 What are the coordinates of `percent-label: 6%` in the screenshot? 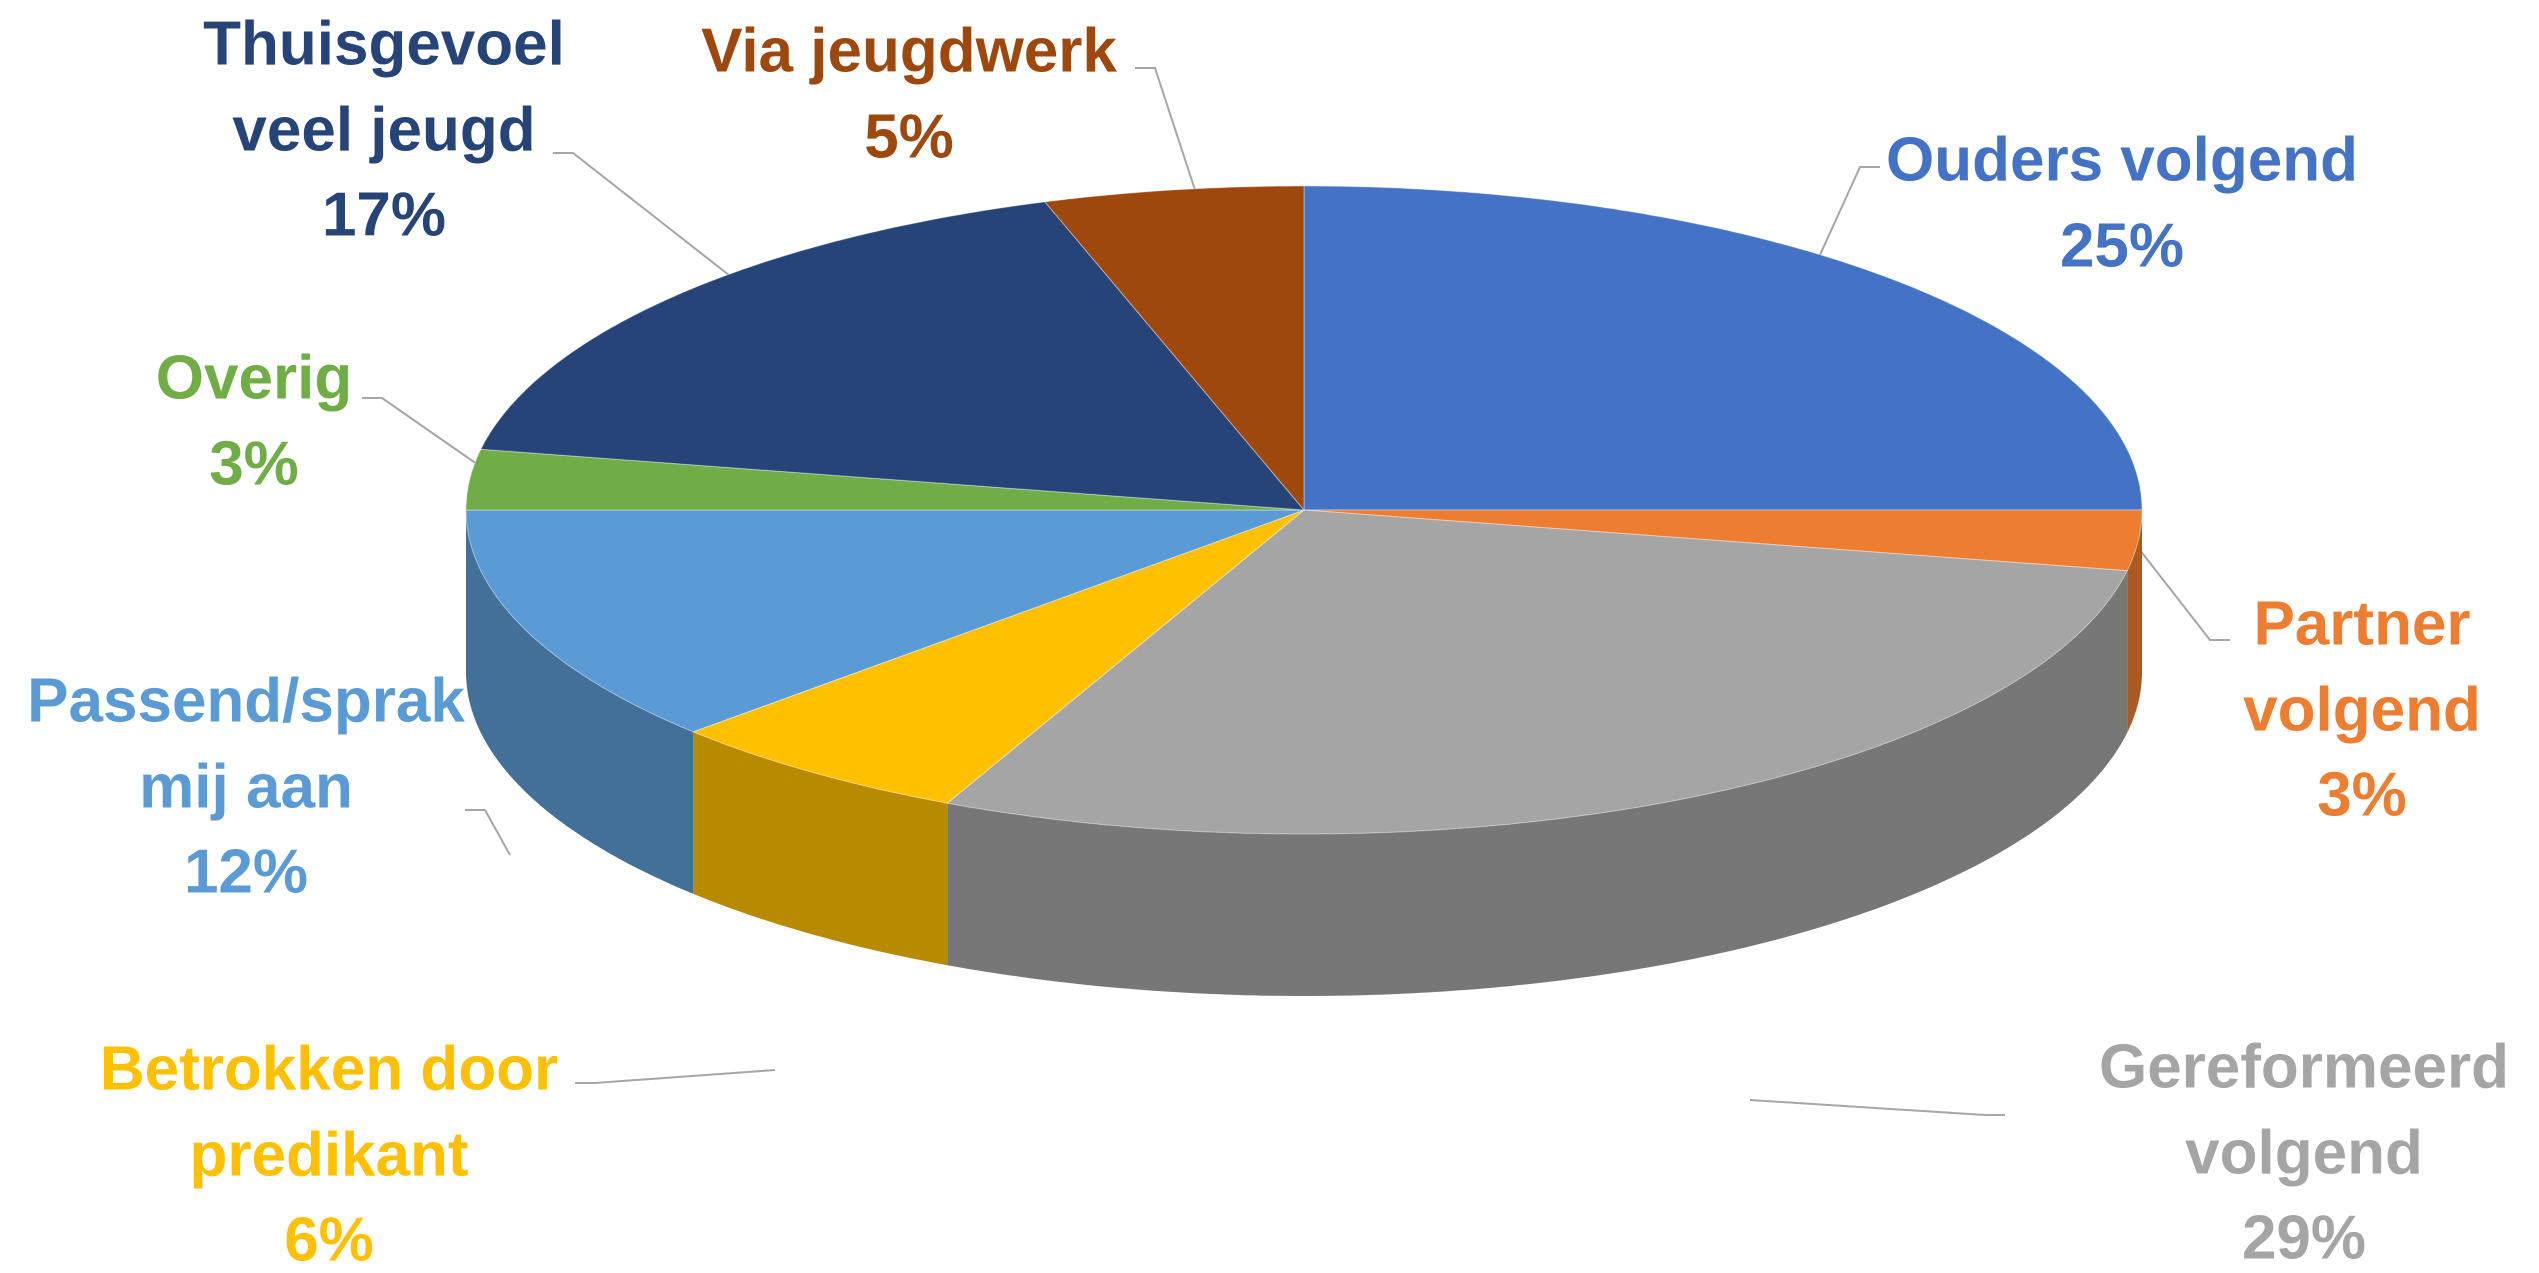 It's located at (329, 1239).